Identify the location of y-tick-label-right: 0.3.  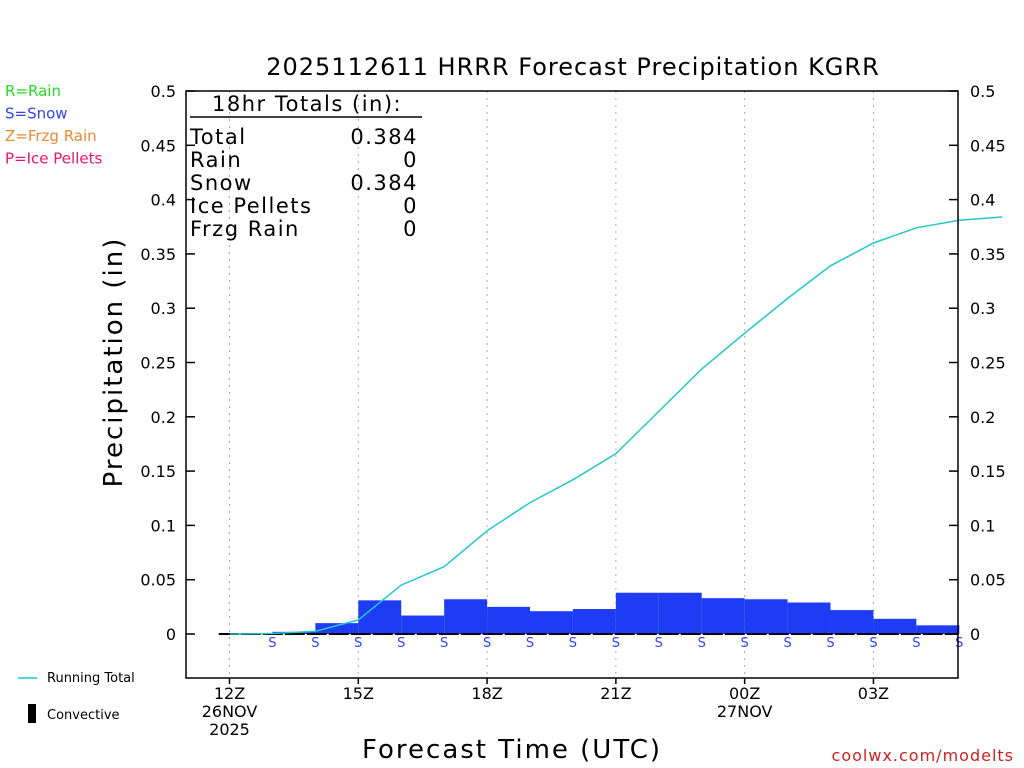
(982, 308).